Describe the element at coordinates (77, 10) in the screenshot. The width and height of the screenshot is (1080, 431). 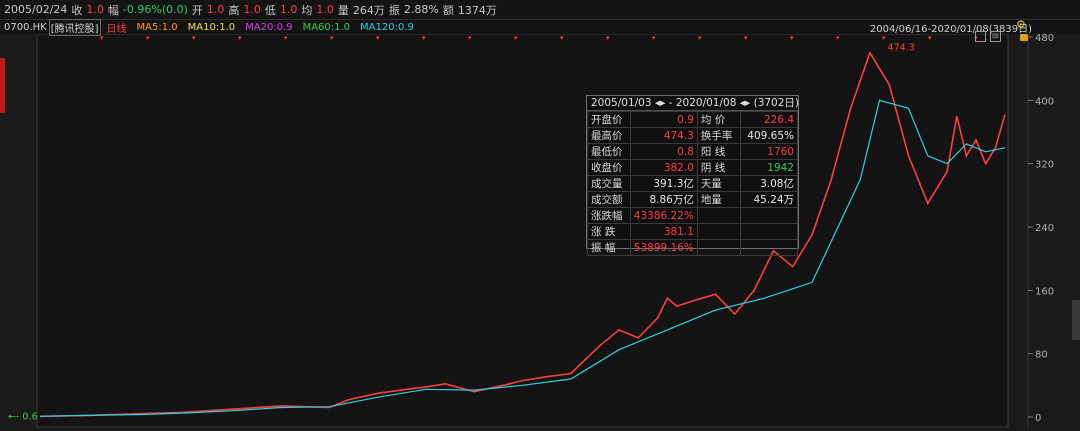
I see `close-label: 收` at that location.